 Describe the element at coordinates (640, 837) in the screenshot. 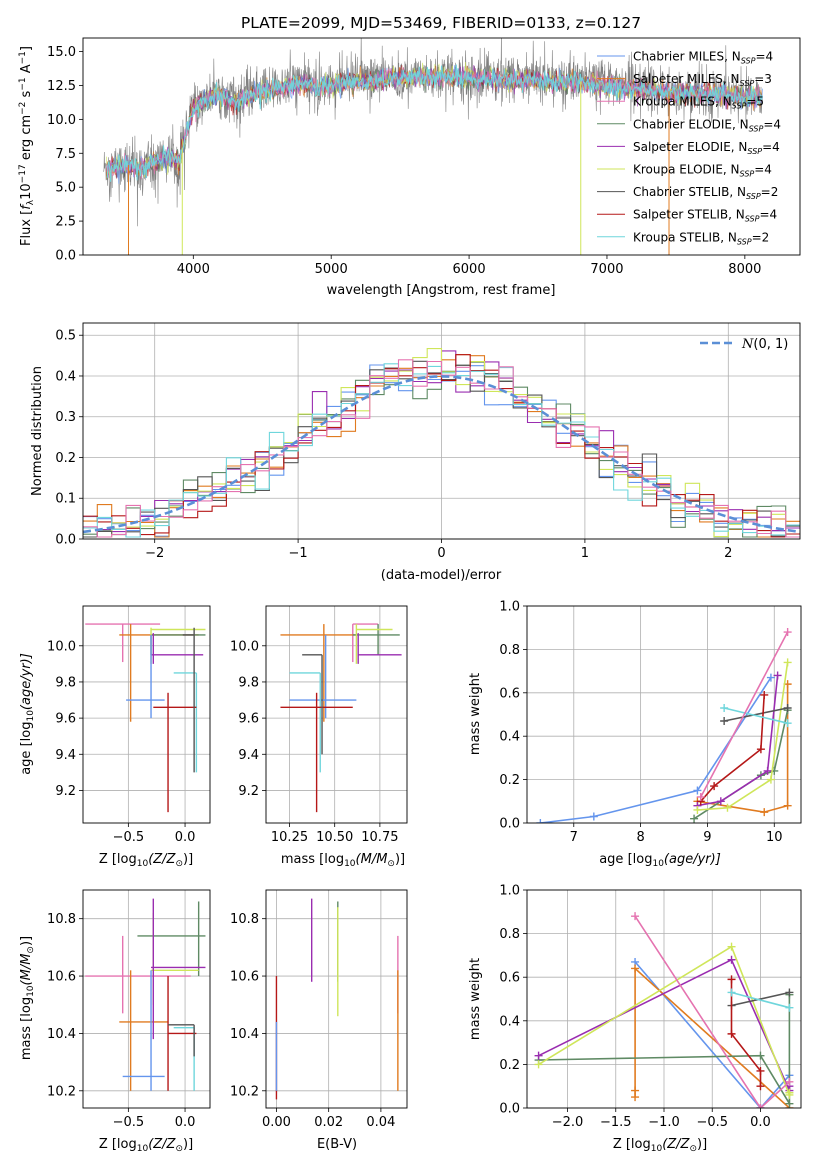

I see `x-tick-label: 8` at that location.